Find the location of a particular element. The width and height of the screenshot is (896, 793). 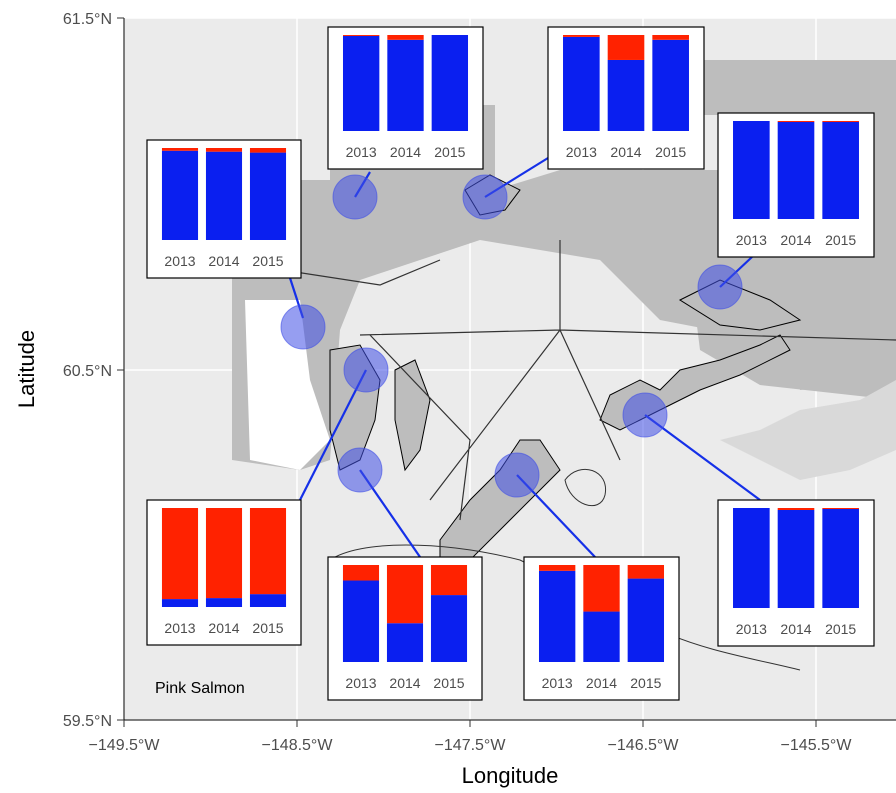

x-tick-label: −147.5°W is located at coordinates (471, 745).